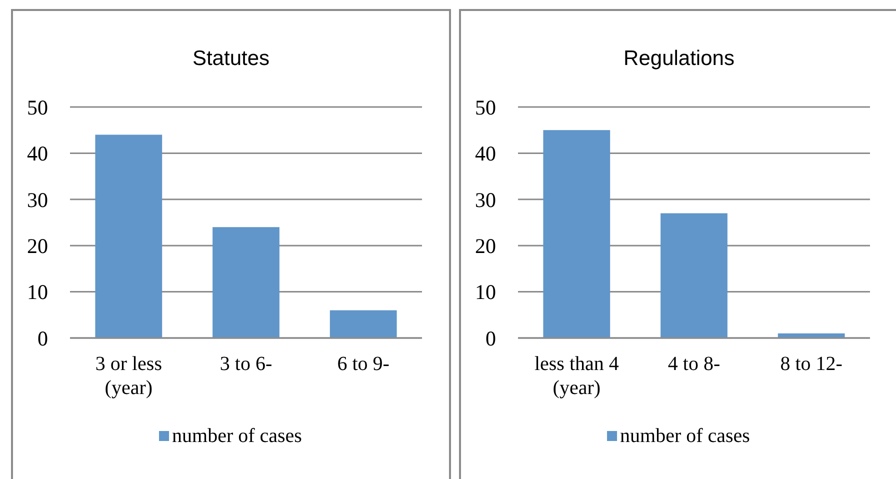 The image size is (896, 479). I want to click on x-tick-label: 3 or less (year), so click(128, 376).